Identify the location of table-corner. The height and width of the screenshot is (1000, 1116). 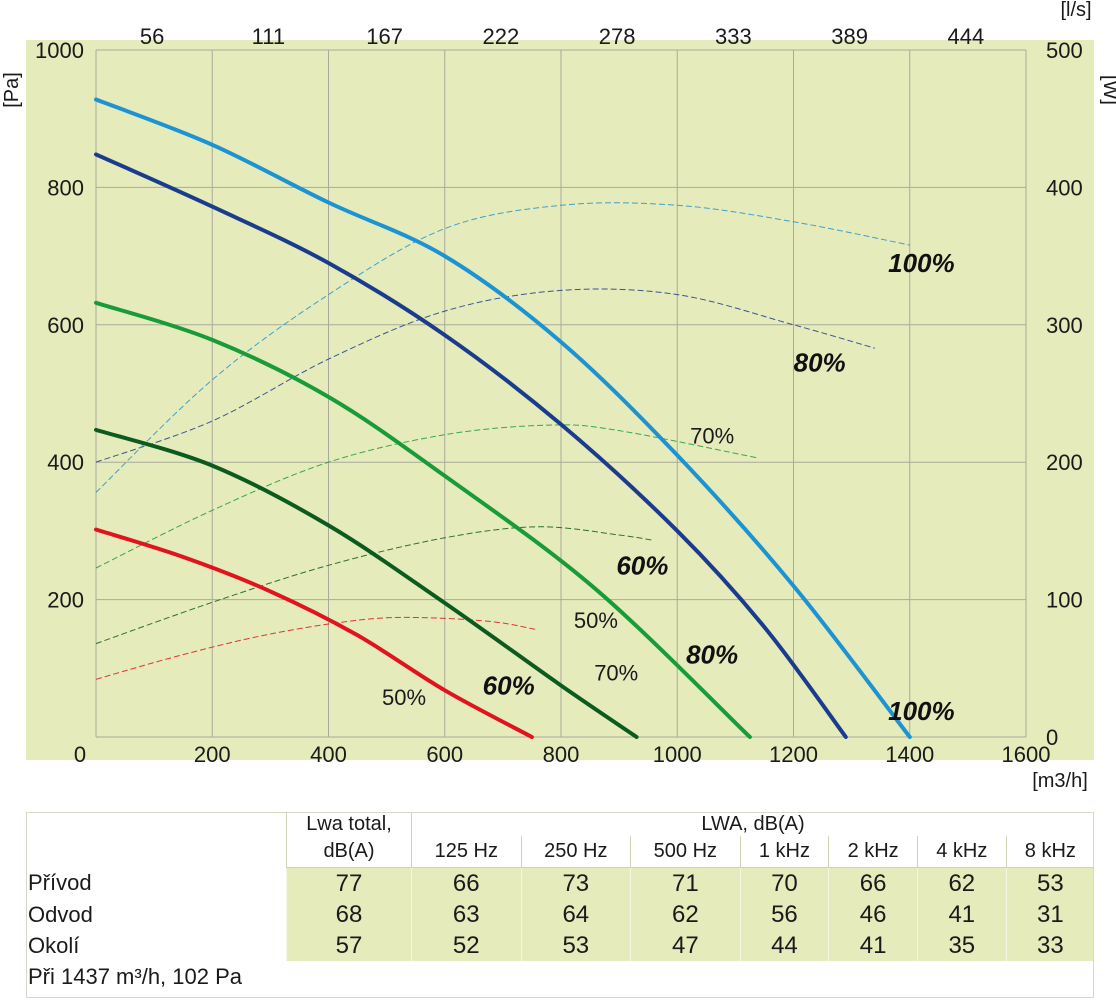
(156, 824).